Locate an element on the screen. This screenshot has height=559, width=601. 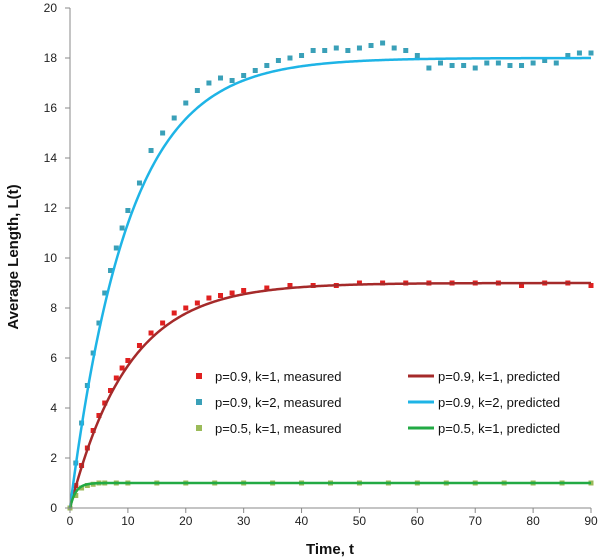
y-tick-label: 0 is located at coordinates (53, 508).